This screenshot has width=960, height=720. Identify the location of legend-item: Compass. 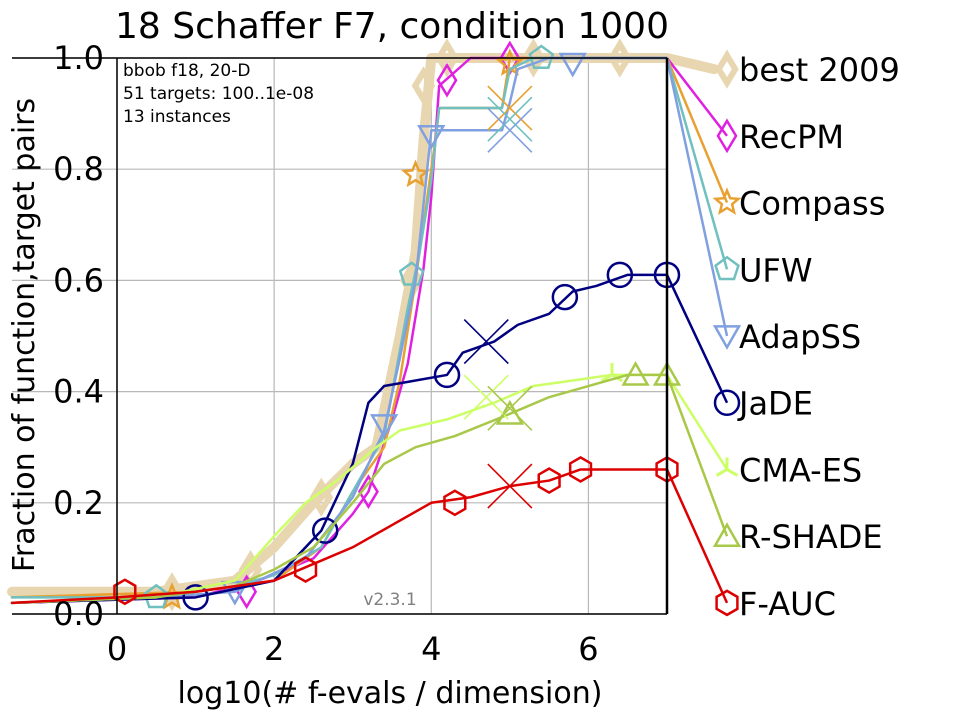
(798, 204).